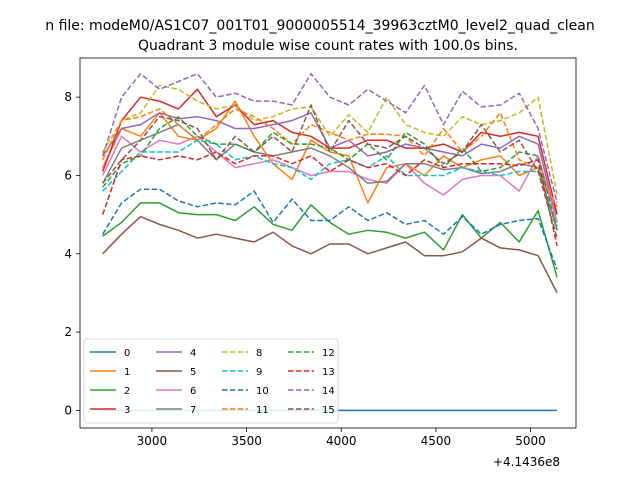 This screenshot has height=484, width=640. What do you see at coordinates (246, 441) in the screenshot?
I see `x-tick-label: 3500` at bounding box center [246, 441].